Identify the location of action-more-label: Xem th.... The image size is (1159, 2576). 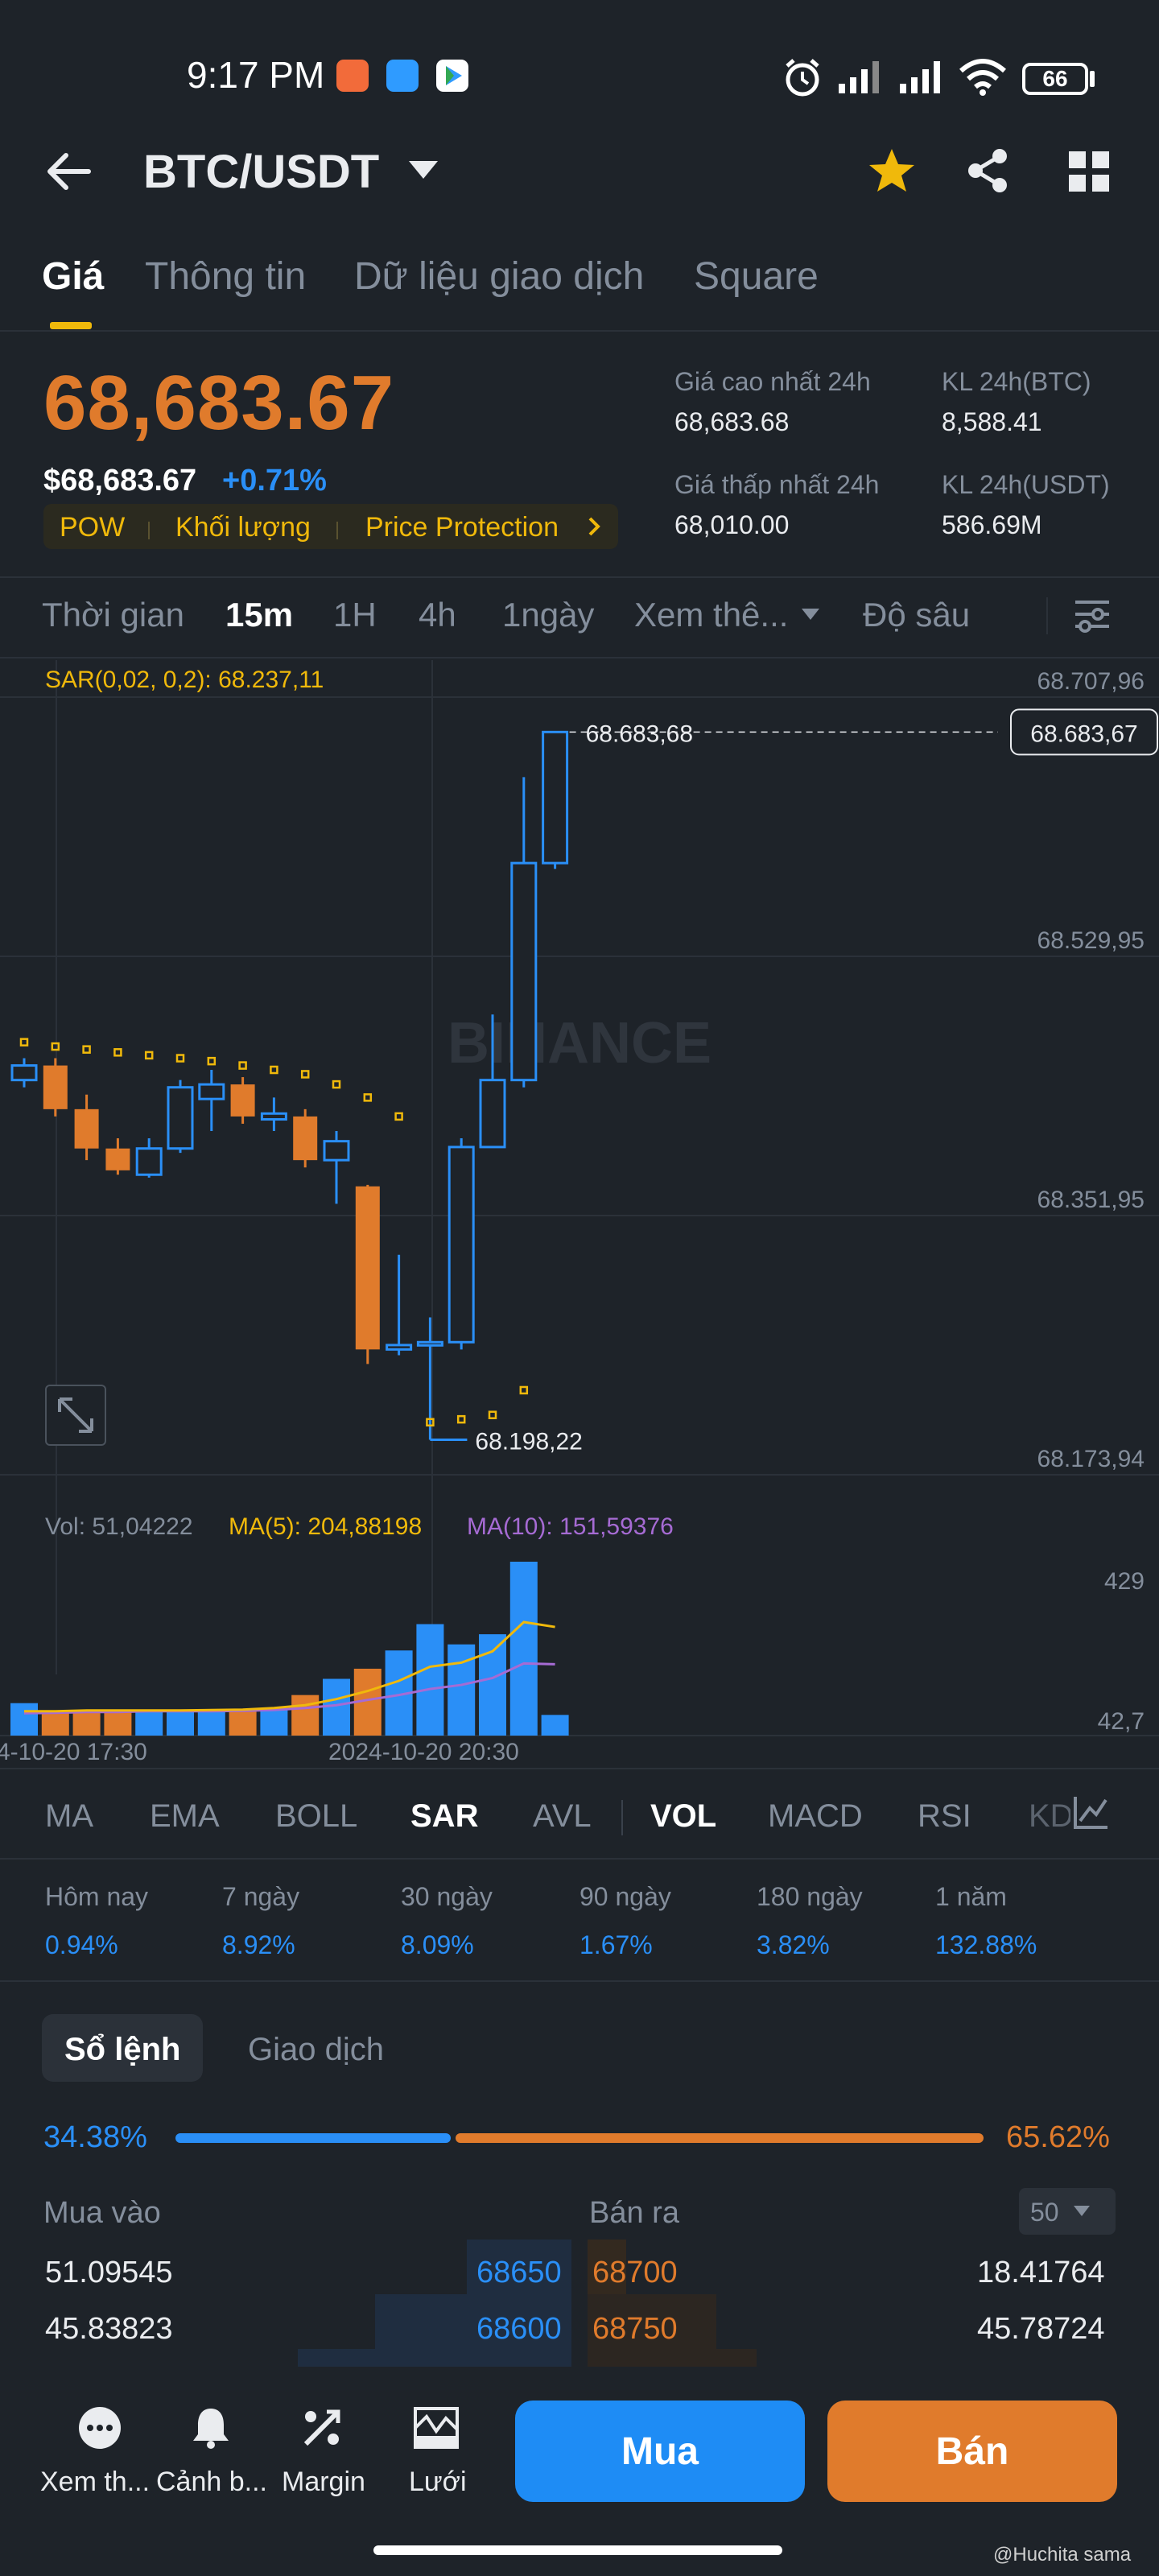
(95, 2482).